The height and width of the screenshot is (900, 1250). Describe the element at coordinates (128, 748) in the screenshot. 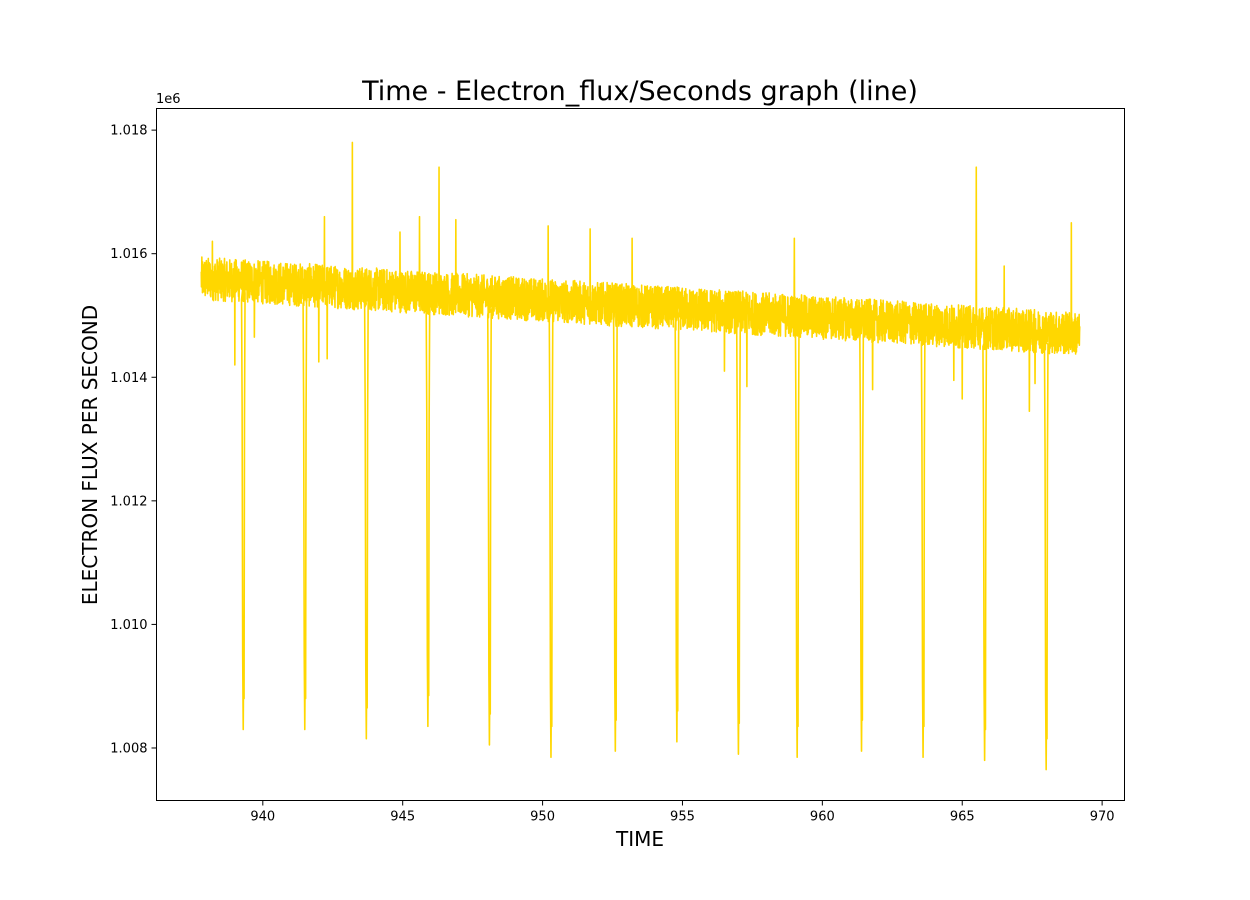

I see `y-tick-label: 1.008` at that location.